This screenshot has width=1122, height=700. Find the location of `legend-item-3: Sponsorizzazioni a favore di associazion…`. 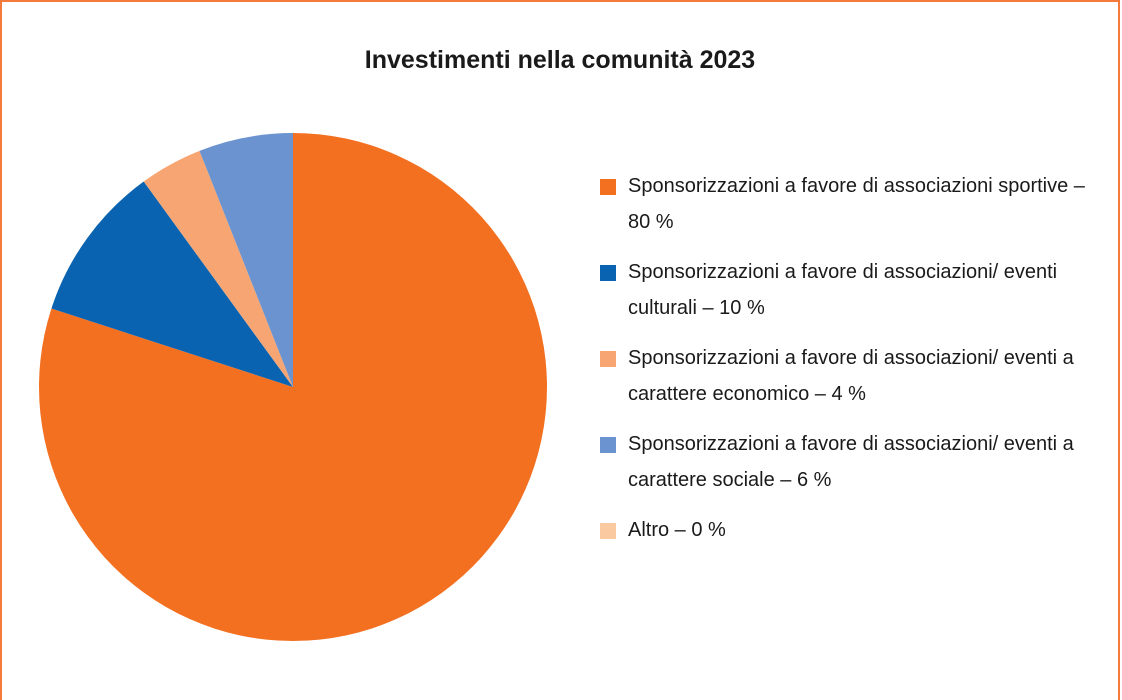

legend-item-3: Sponsorizzazioni a favore di associazion… is located at coordinates (850, 376).